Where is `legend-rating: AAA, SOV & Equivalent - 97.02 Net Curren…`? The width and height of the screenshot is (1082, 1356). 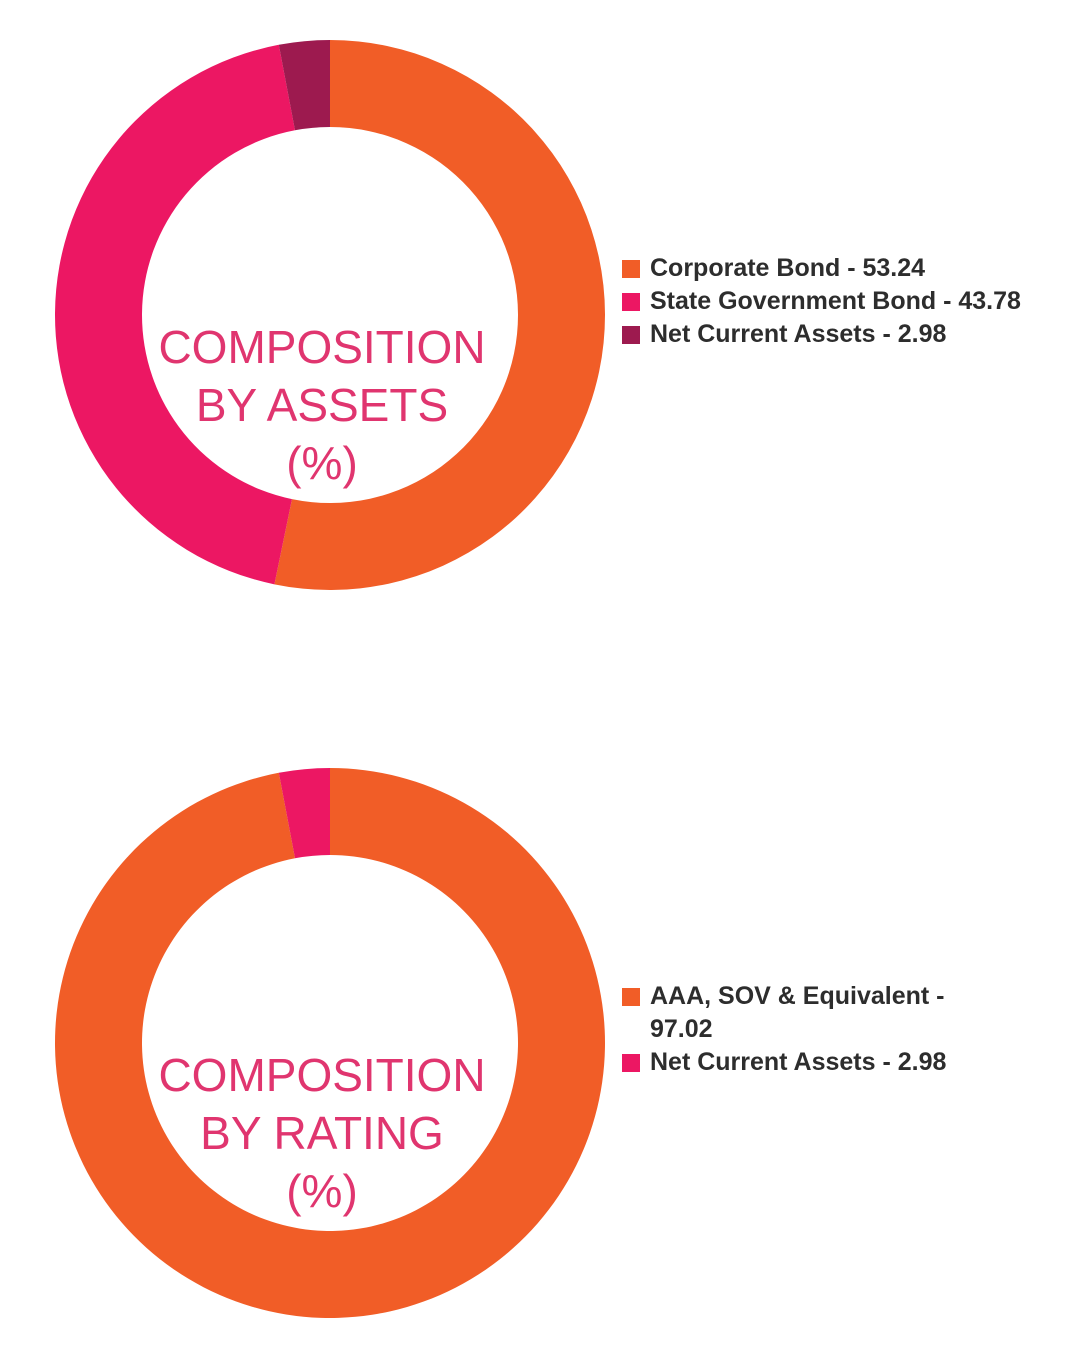 legend-rating: AAA, SOV & Equivalent - 97.02 Net Curren… is located at coordinates (796, 1029).